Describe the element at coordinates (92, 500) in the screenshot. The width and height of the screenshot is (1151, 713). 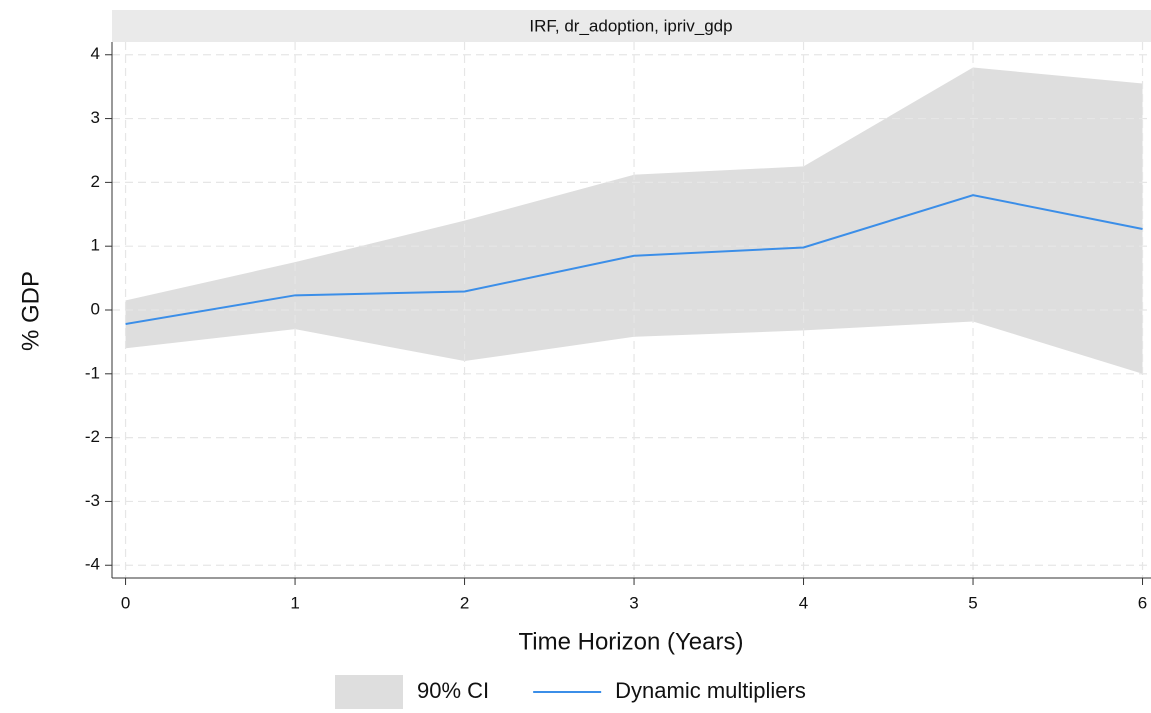
I see `y-tick-label: -3` at that location.